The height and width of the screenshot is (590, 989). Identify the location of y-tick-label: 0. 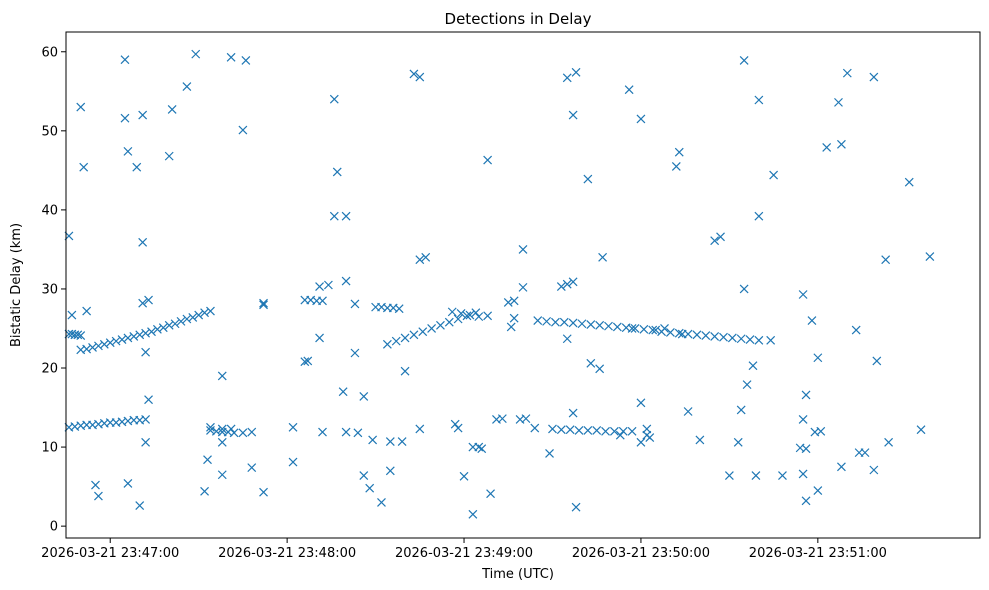
(54, 527).